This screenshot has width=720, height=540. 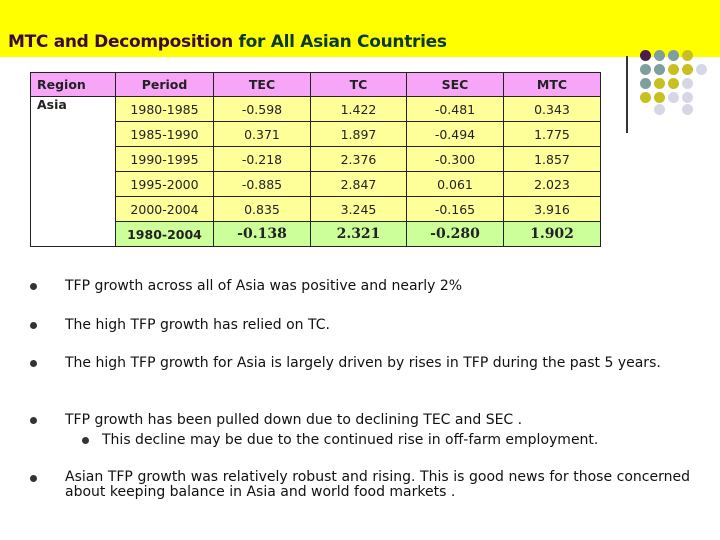 What do you see at coordinates (455, 84) in the screenshot?
I see `header-sec: SEC` at bounding box center [455, 84].